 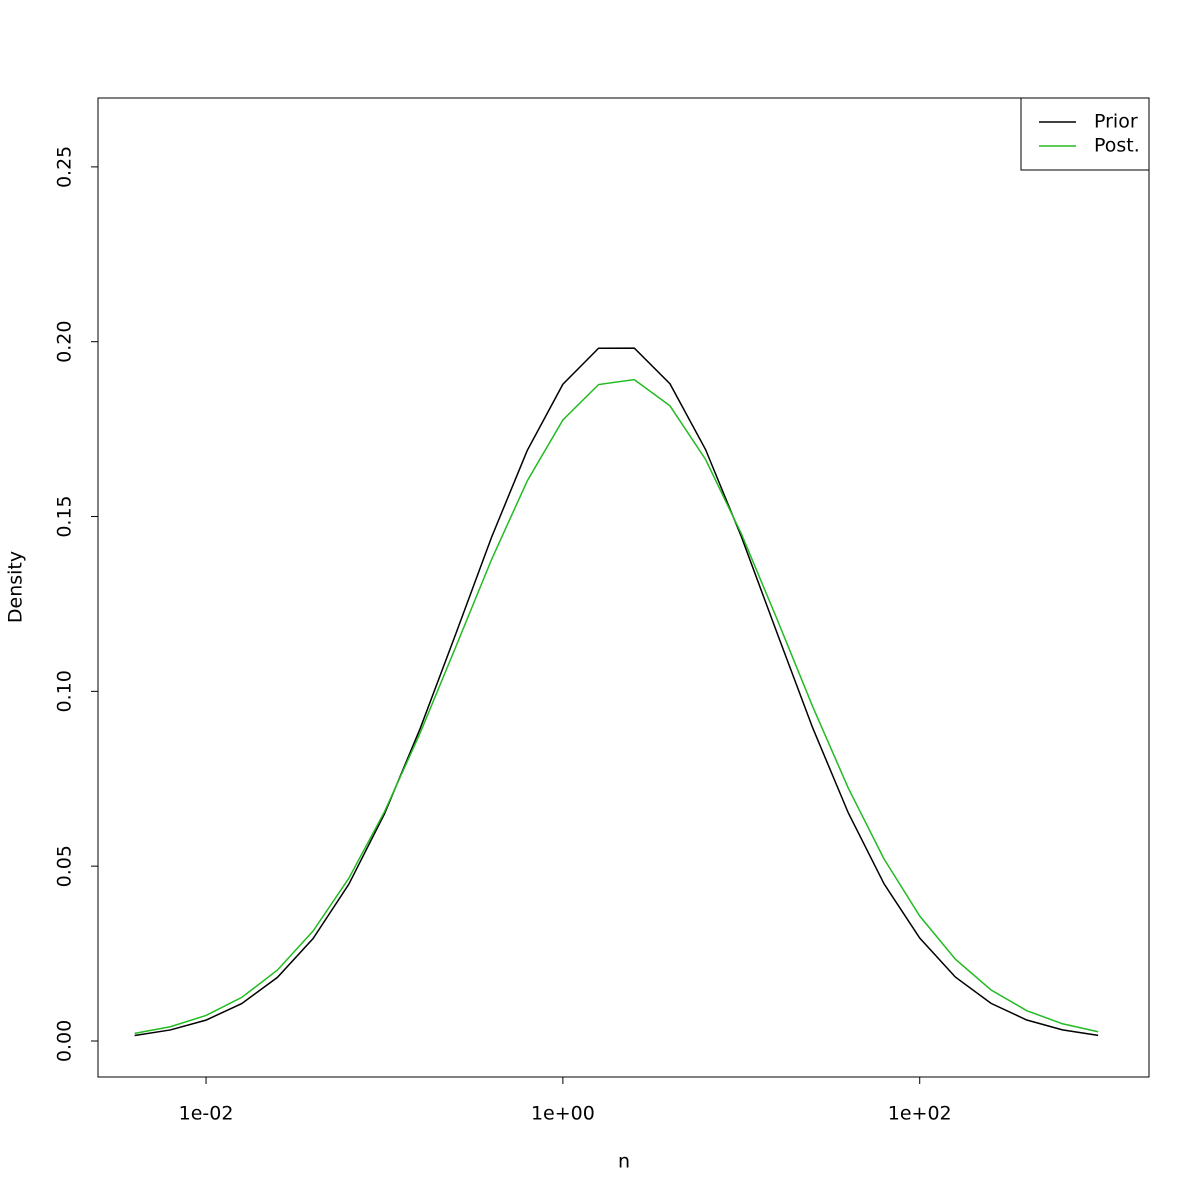 What do you see at coordinates (206, 1114) in the screenshot?
I see `x-tick-label: 1e-02` at bounding box center [206, 1114].